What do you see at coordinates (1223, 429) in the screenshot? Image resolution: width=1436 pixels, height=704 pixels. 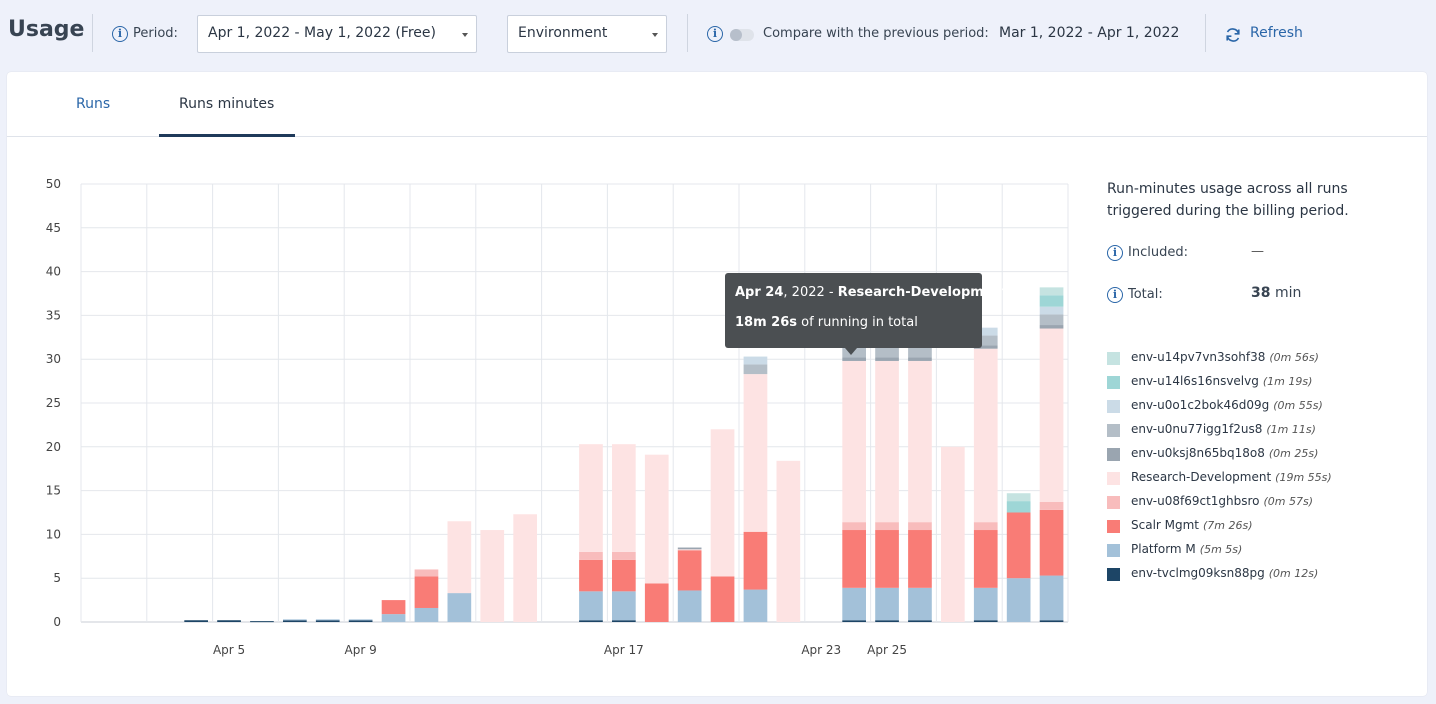 I see `legend-label: env-u0nu77igg1f2us8 (1m 11s)` at bounding box center [1223, 429].